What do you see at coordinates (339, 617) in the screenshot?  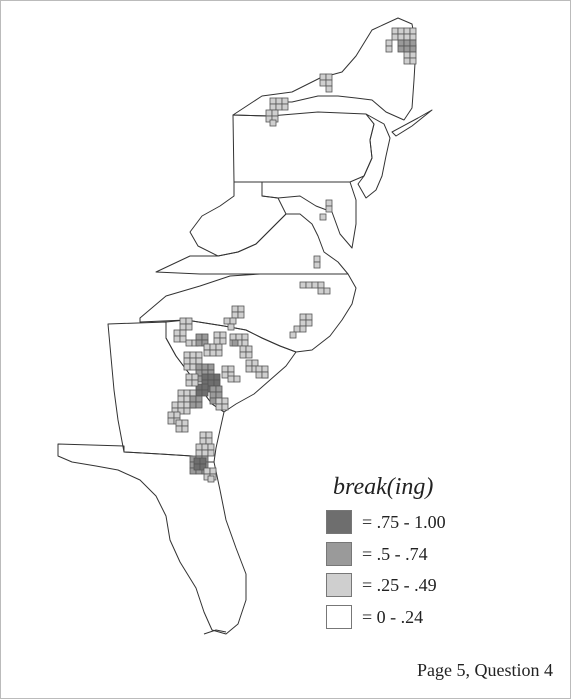 I see `legend-swatch-empty` at bounding box center [339, 617].